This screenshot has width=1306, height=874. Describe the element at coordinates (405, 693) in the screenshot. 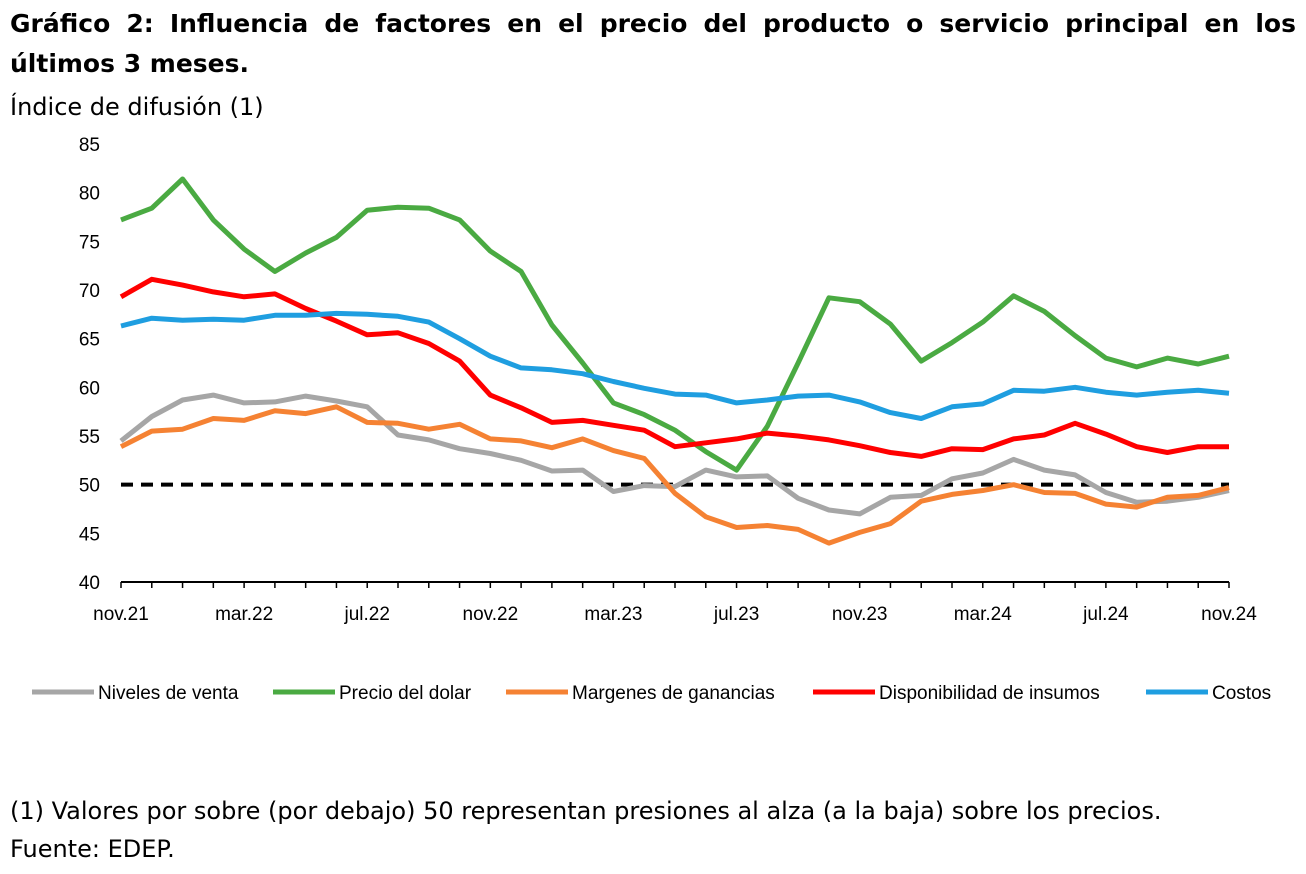

I see `legend-label: Precio del dolar` at that location.